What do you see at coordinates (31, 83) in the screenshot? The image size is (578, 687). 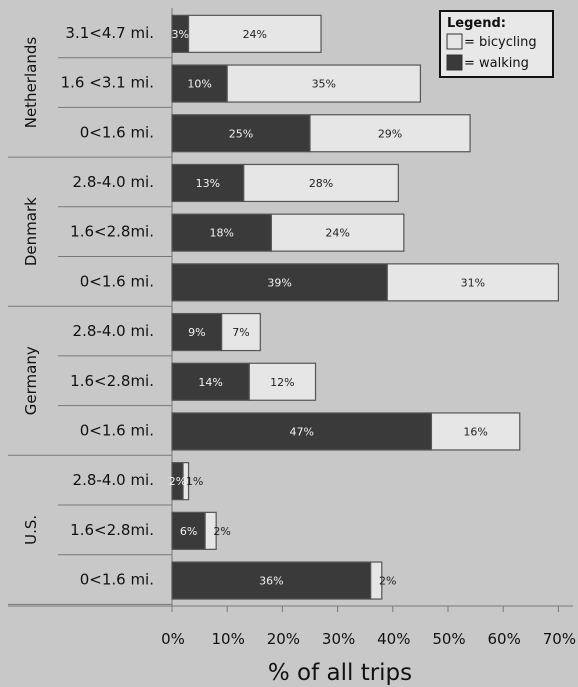 I see `group-label: Netherlands` at bounding box center [31, 83].